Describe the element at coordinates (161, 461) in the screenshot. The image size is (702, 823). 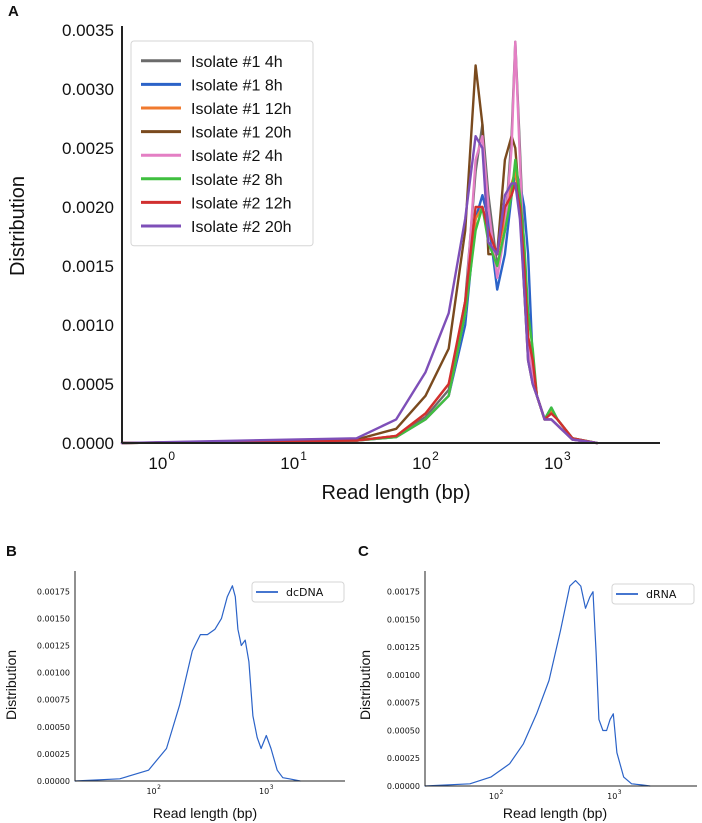
I see `chart-a-x-tick-label: 10⁰` at that location.